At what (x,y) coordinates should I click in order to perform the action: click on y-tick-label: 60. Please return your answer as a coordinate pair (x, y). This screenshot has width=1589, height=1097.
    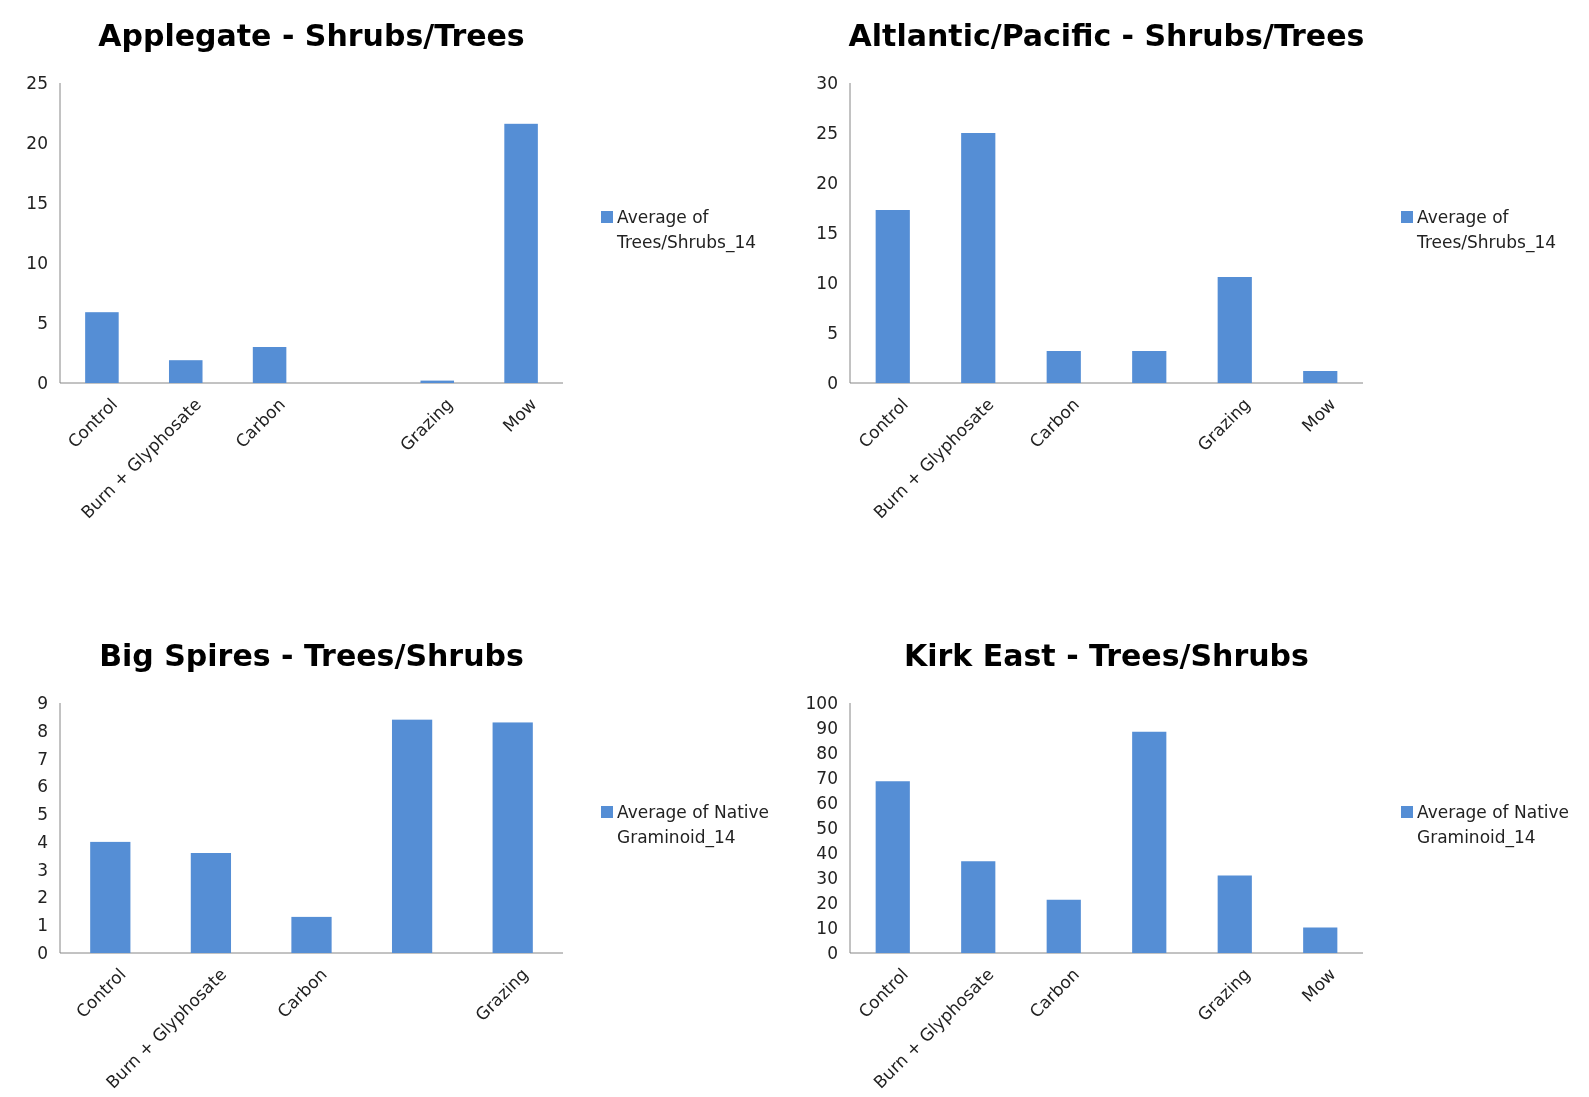
    Looking at the image, I should click on (827, 802).